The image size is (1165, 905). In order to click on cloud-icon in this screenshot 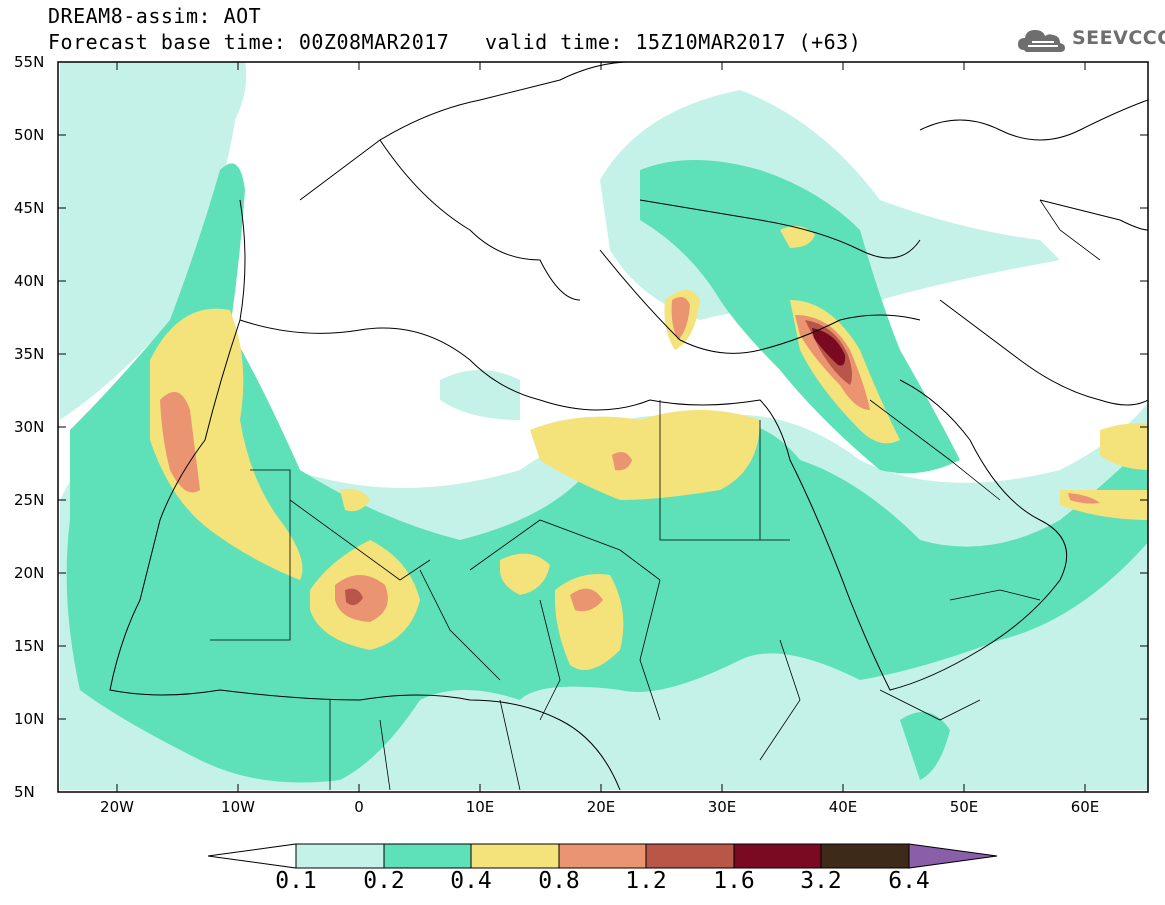, I will do `click(1041, 41)`.